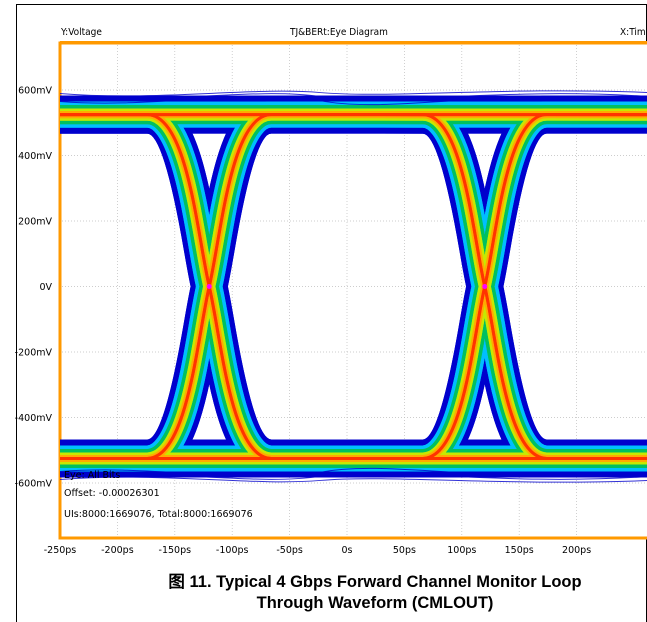 The width and height of the screenshot is (647, 622). What do you see at coordinates (60, 550) in the screenshot?
I see `x-tick-label: -250ps` at bounding box center [60, 550].